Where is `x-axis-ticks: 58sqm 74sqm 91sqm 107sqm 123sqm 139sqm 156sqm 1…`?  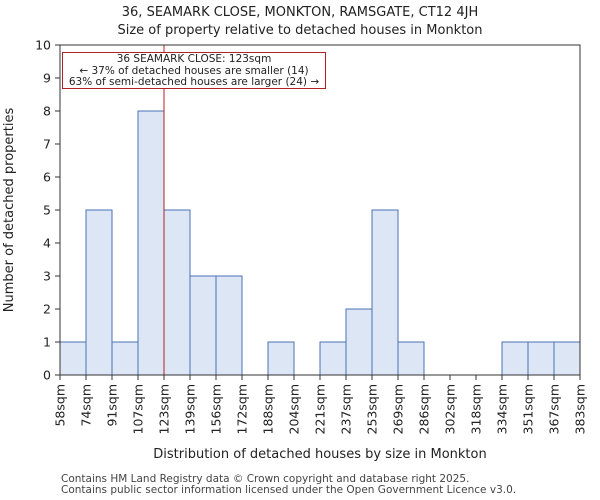
x-axis-ticks: 58sqm 74sqm 91sqm 107sqm 123sqm 139sqm 156sqm 1… is located at coordinates (320, 404).